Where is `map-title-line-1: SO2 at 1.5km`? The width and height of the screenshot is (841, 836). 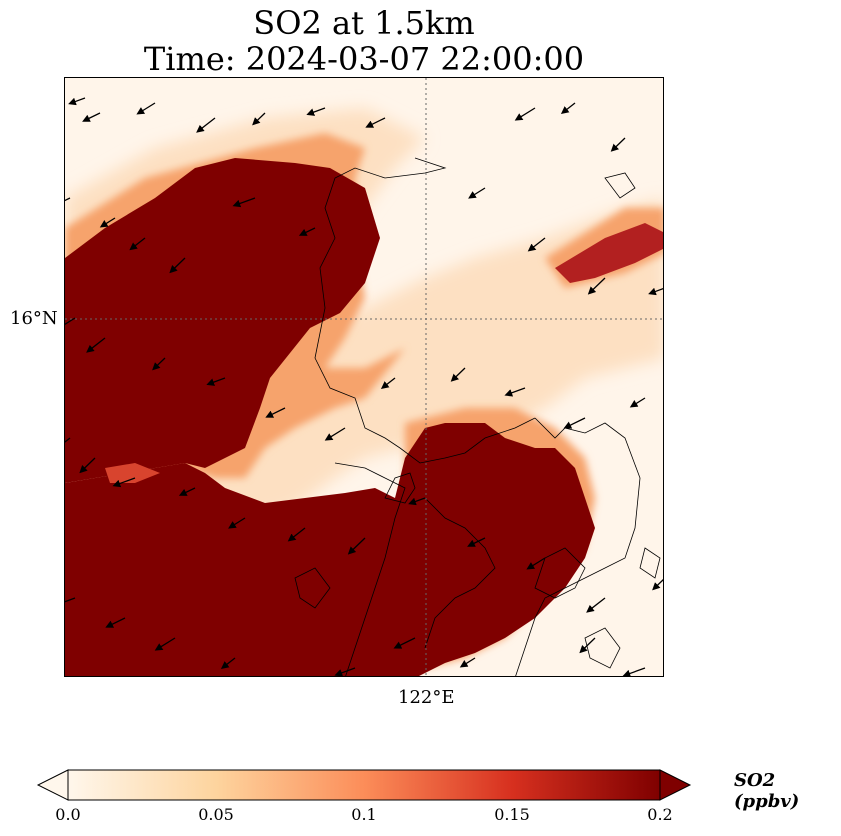
map-title-line-1: SO2 at 1.5km is located at coordinates (364, 23).